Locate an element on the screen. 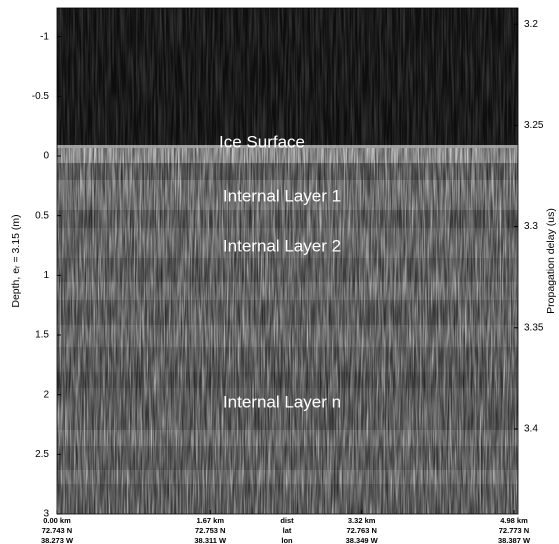 Image resolution: width=559 pixels, height=544 pixels. lon-label: 38.387 W is located at coordinates (514, 540).